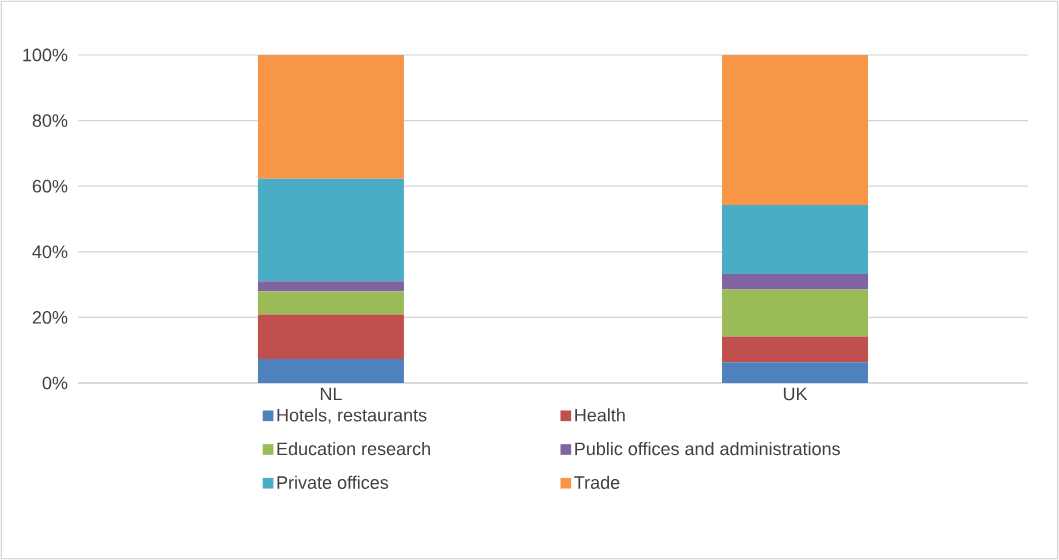 Image resolution: width=1059 pixels, height=560 pixels. I want to click on legend-label: Hotels, restaurants, so click(352, 416).